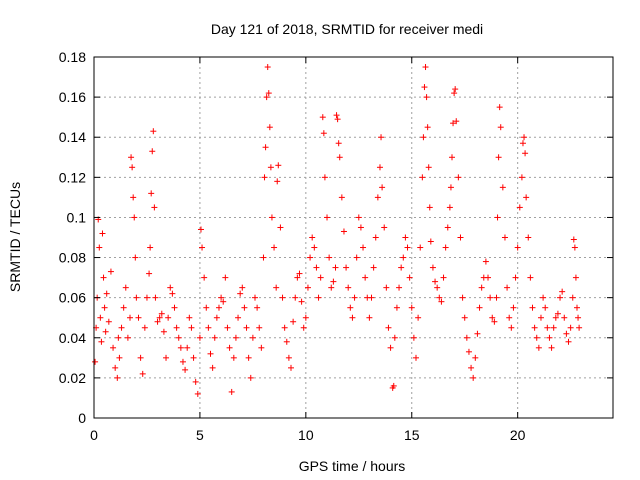 The image size is (640, 480). What do you see at coordinates (72, 338) in the screenshot?
I see `y-tick-label: 0.04` at bounding box center [72, 338].